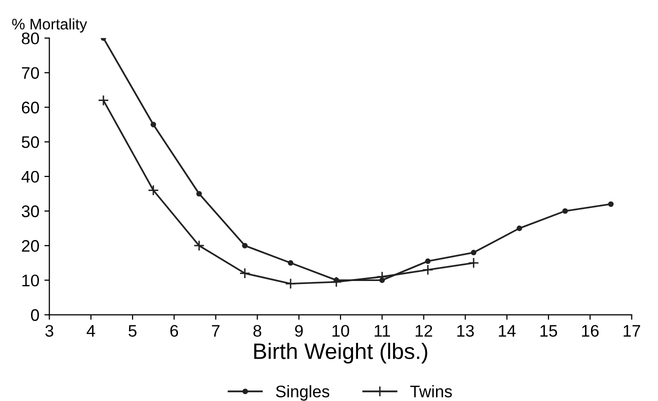 Image resolution: width=658 pixels, height=401 pixels. What do you see at coordinates (632, 331) in the screenshot?
I see `x-tick-label: 17` at bounding box center [632, 331].